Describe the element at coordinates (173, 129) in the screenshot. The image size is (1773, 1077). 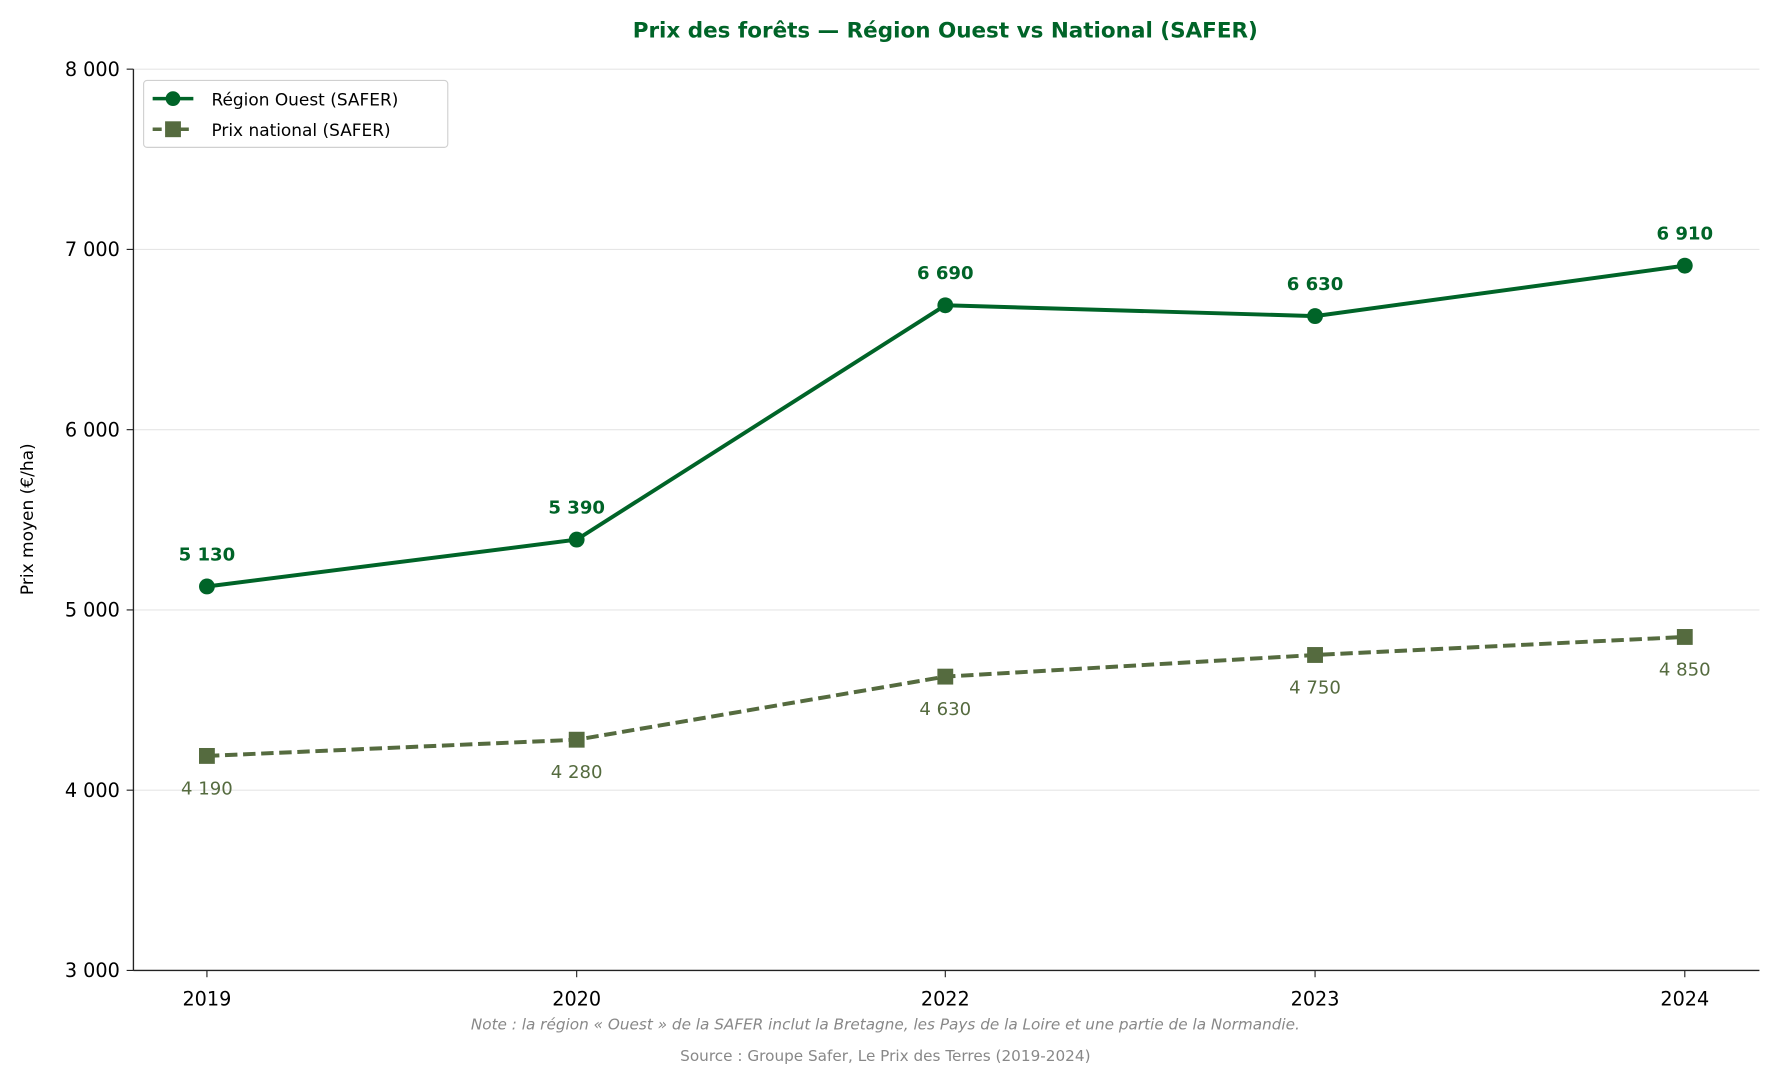
I see `legend-marker-square` at that location.